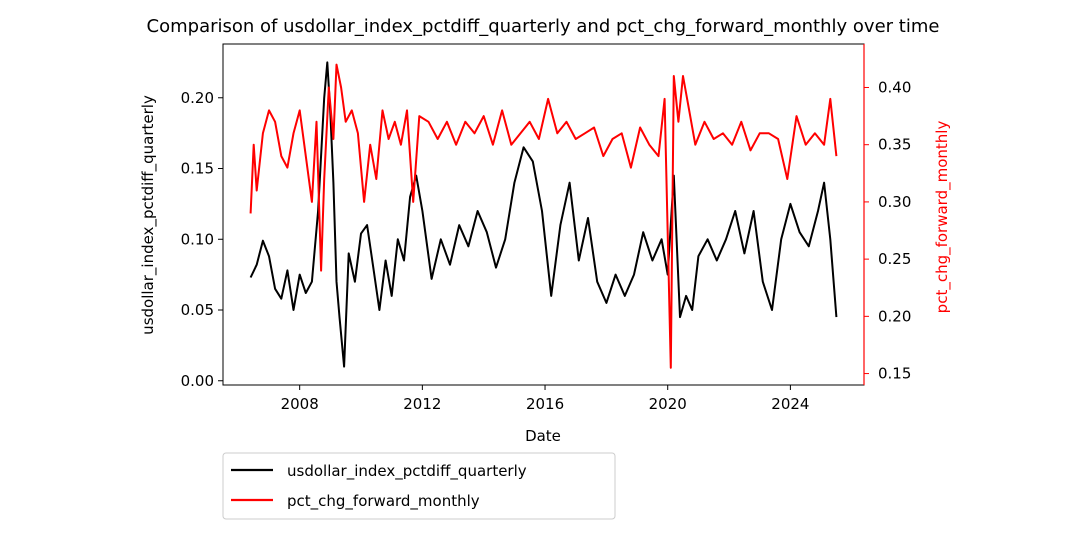  Describe the element at coordinates (407, 471) in the screenshot. I see `legend-label-usdollar: usdollar_index_pctdiff_quarterly` at that location.